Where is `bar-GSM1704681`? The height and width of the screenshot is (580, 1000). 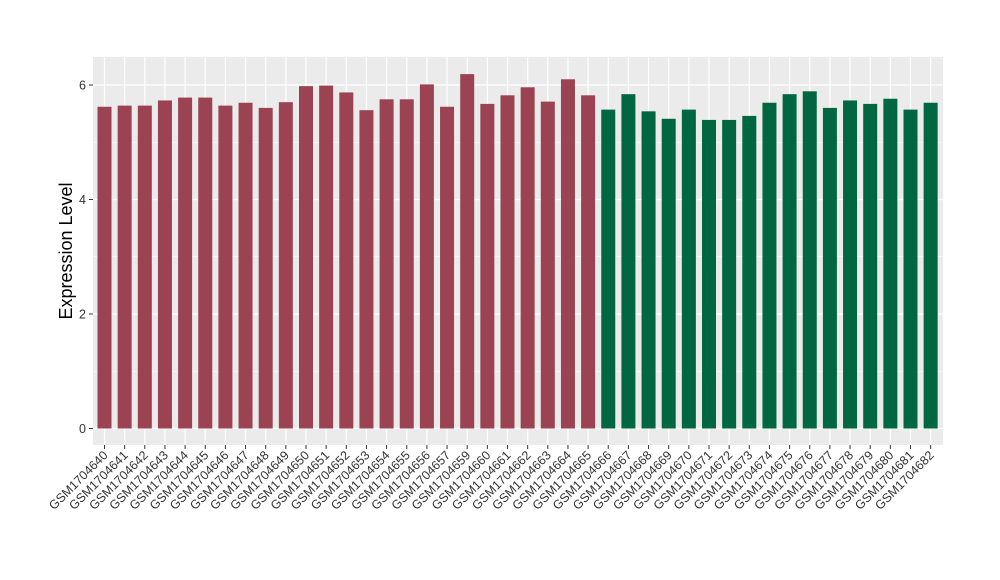
bar-GSM1704681 is located at coordinates (910, 269).